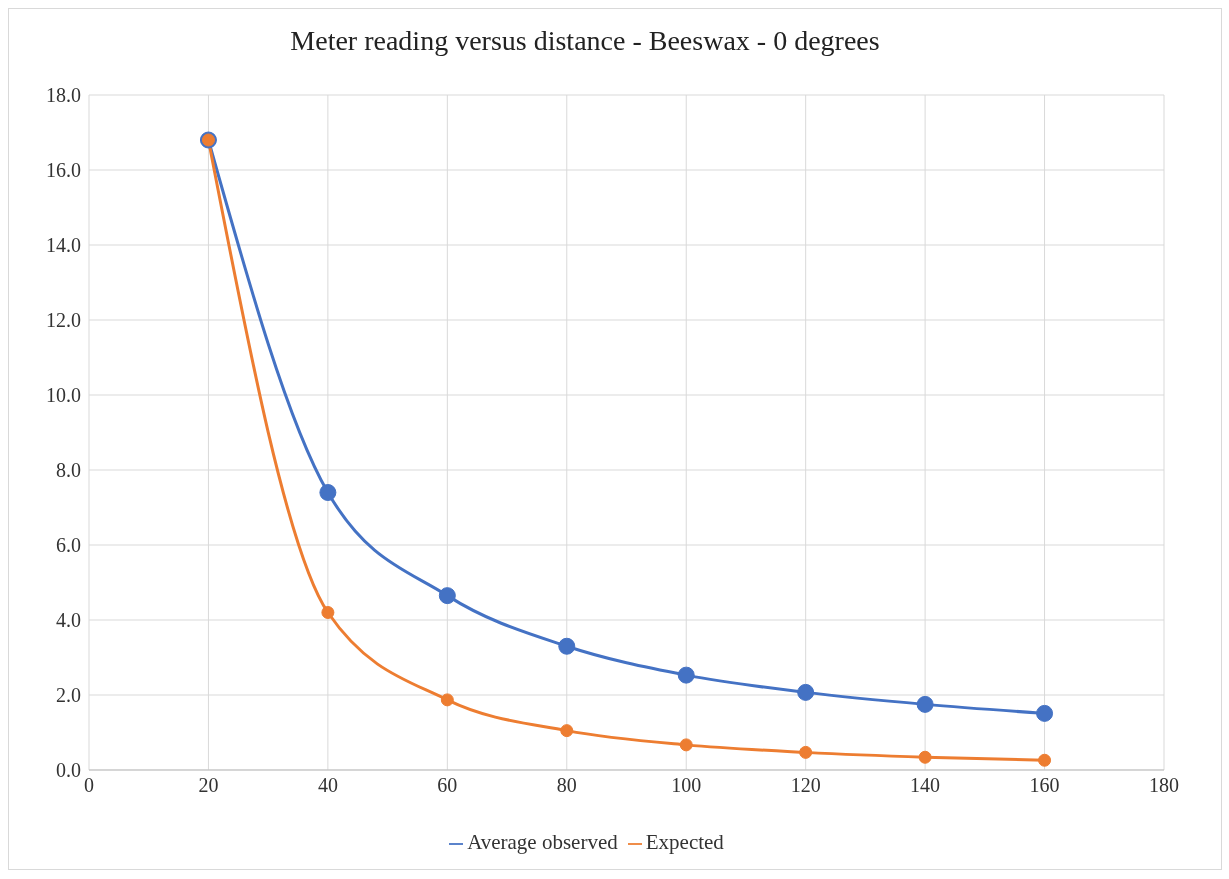 This screenshot has width=1229, height=879. I want to click on y-tick-label: 4.0, so click(68, 620).